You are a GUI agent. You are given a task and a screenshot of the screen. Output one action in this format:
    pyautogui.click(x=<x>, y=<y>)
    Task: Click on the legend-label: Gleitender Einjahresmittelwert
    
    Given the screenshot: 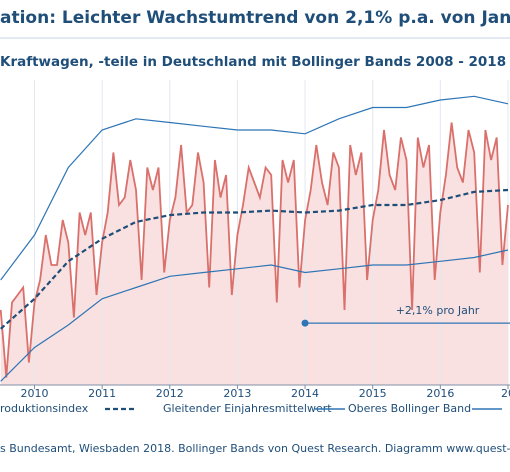 What is the action you would take?
    pyautogui.click(x=247, y=408)
    